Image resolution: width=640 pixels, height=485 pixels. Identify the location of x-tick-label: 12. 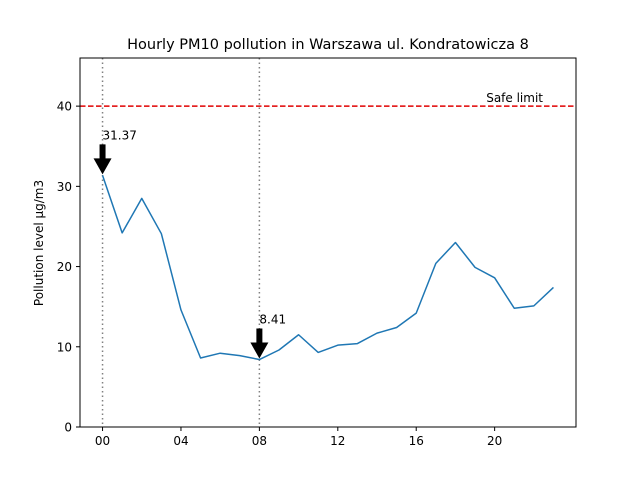
(337, 441).